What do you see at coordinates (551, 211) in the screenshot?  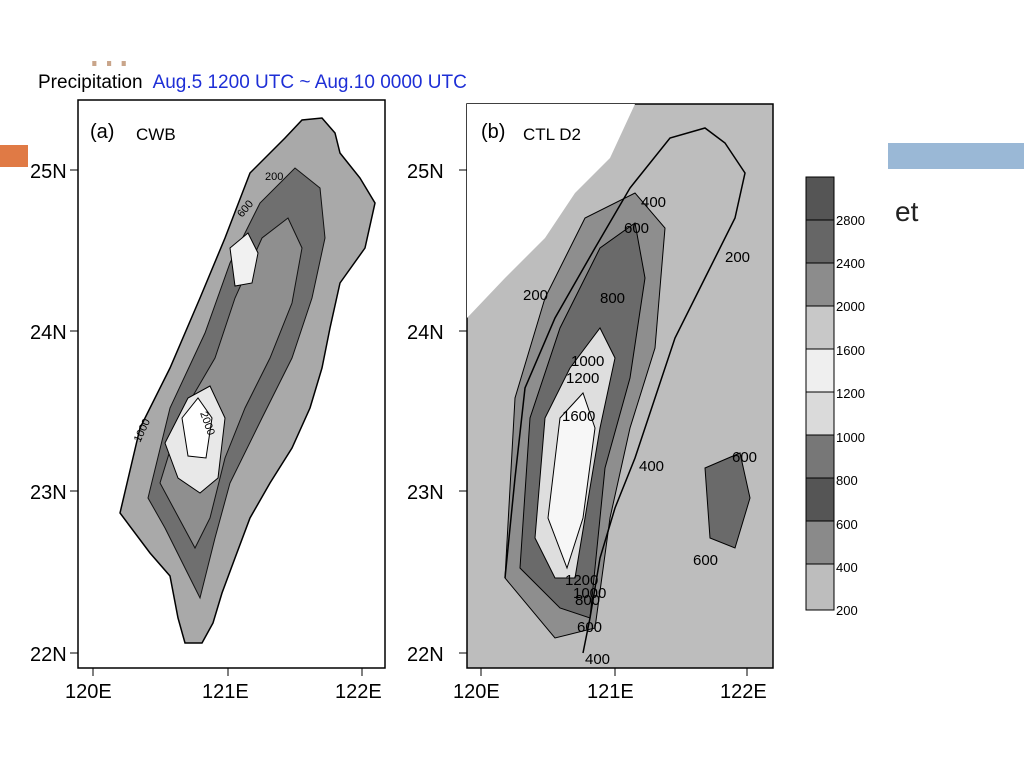 I see `panel-b-sea-white` at bounding box center [551, 211].